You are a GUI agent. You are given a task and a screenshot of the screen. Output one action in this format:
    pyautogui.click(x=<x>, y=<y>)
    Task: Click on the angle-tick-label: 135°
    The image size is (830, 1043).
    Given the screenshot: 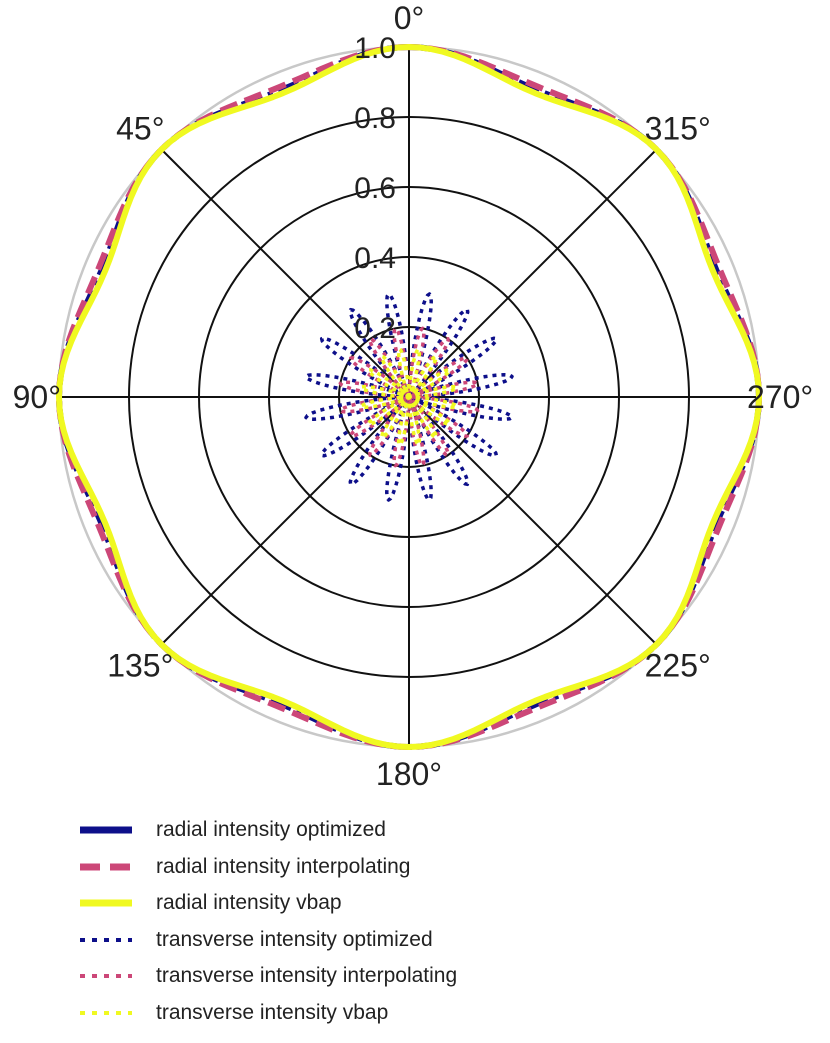 What is the action you would take?
    pyautogui.click(x=140, y=666)
    